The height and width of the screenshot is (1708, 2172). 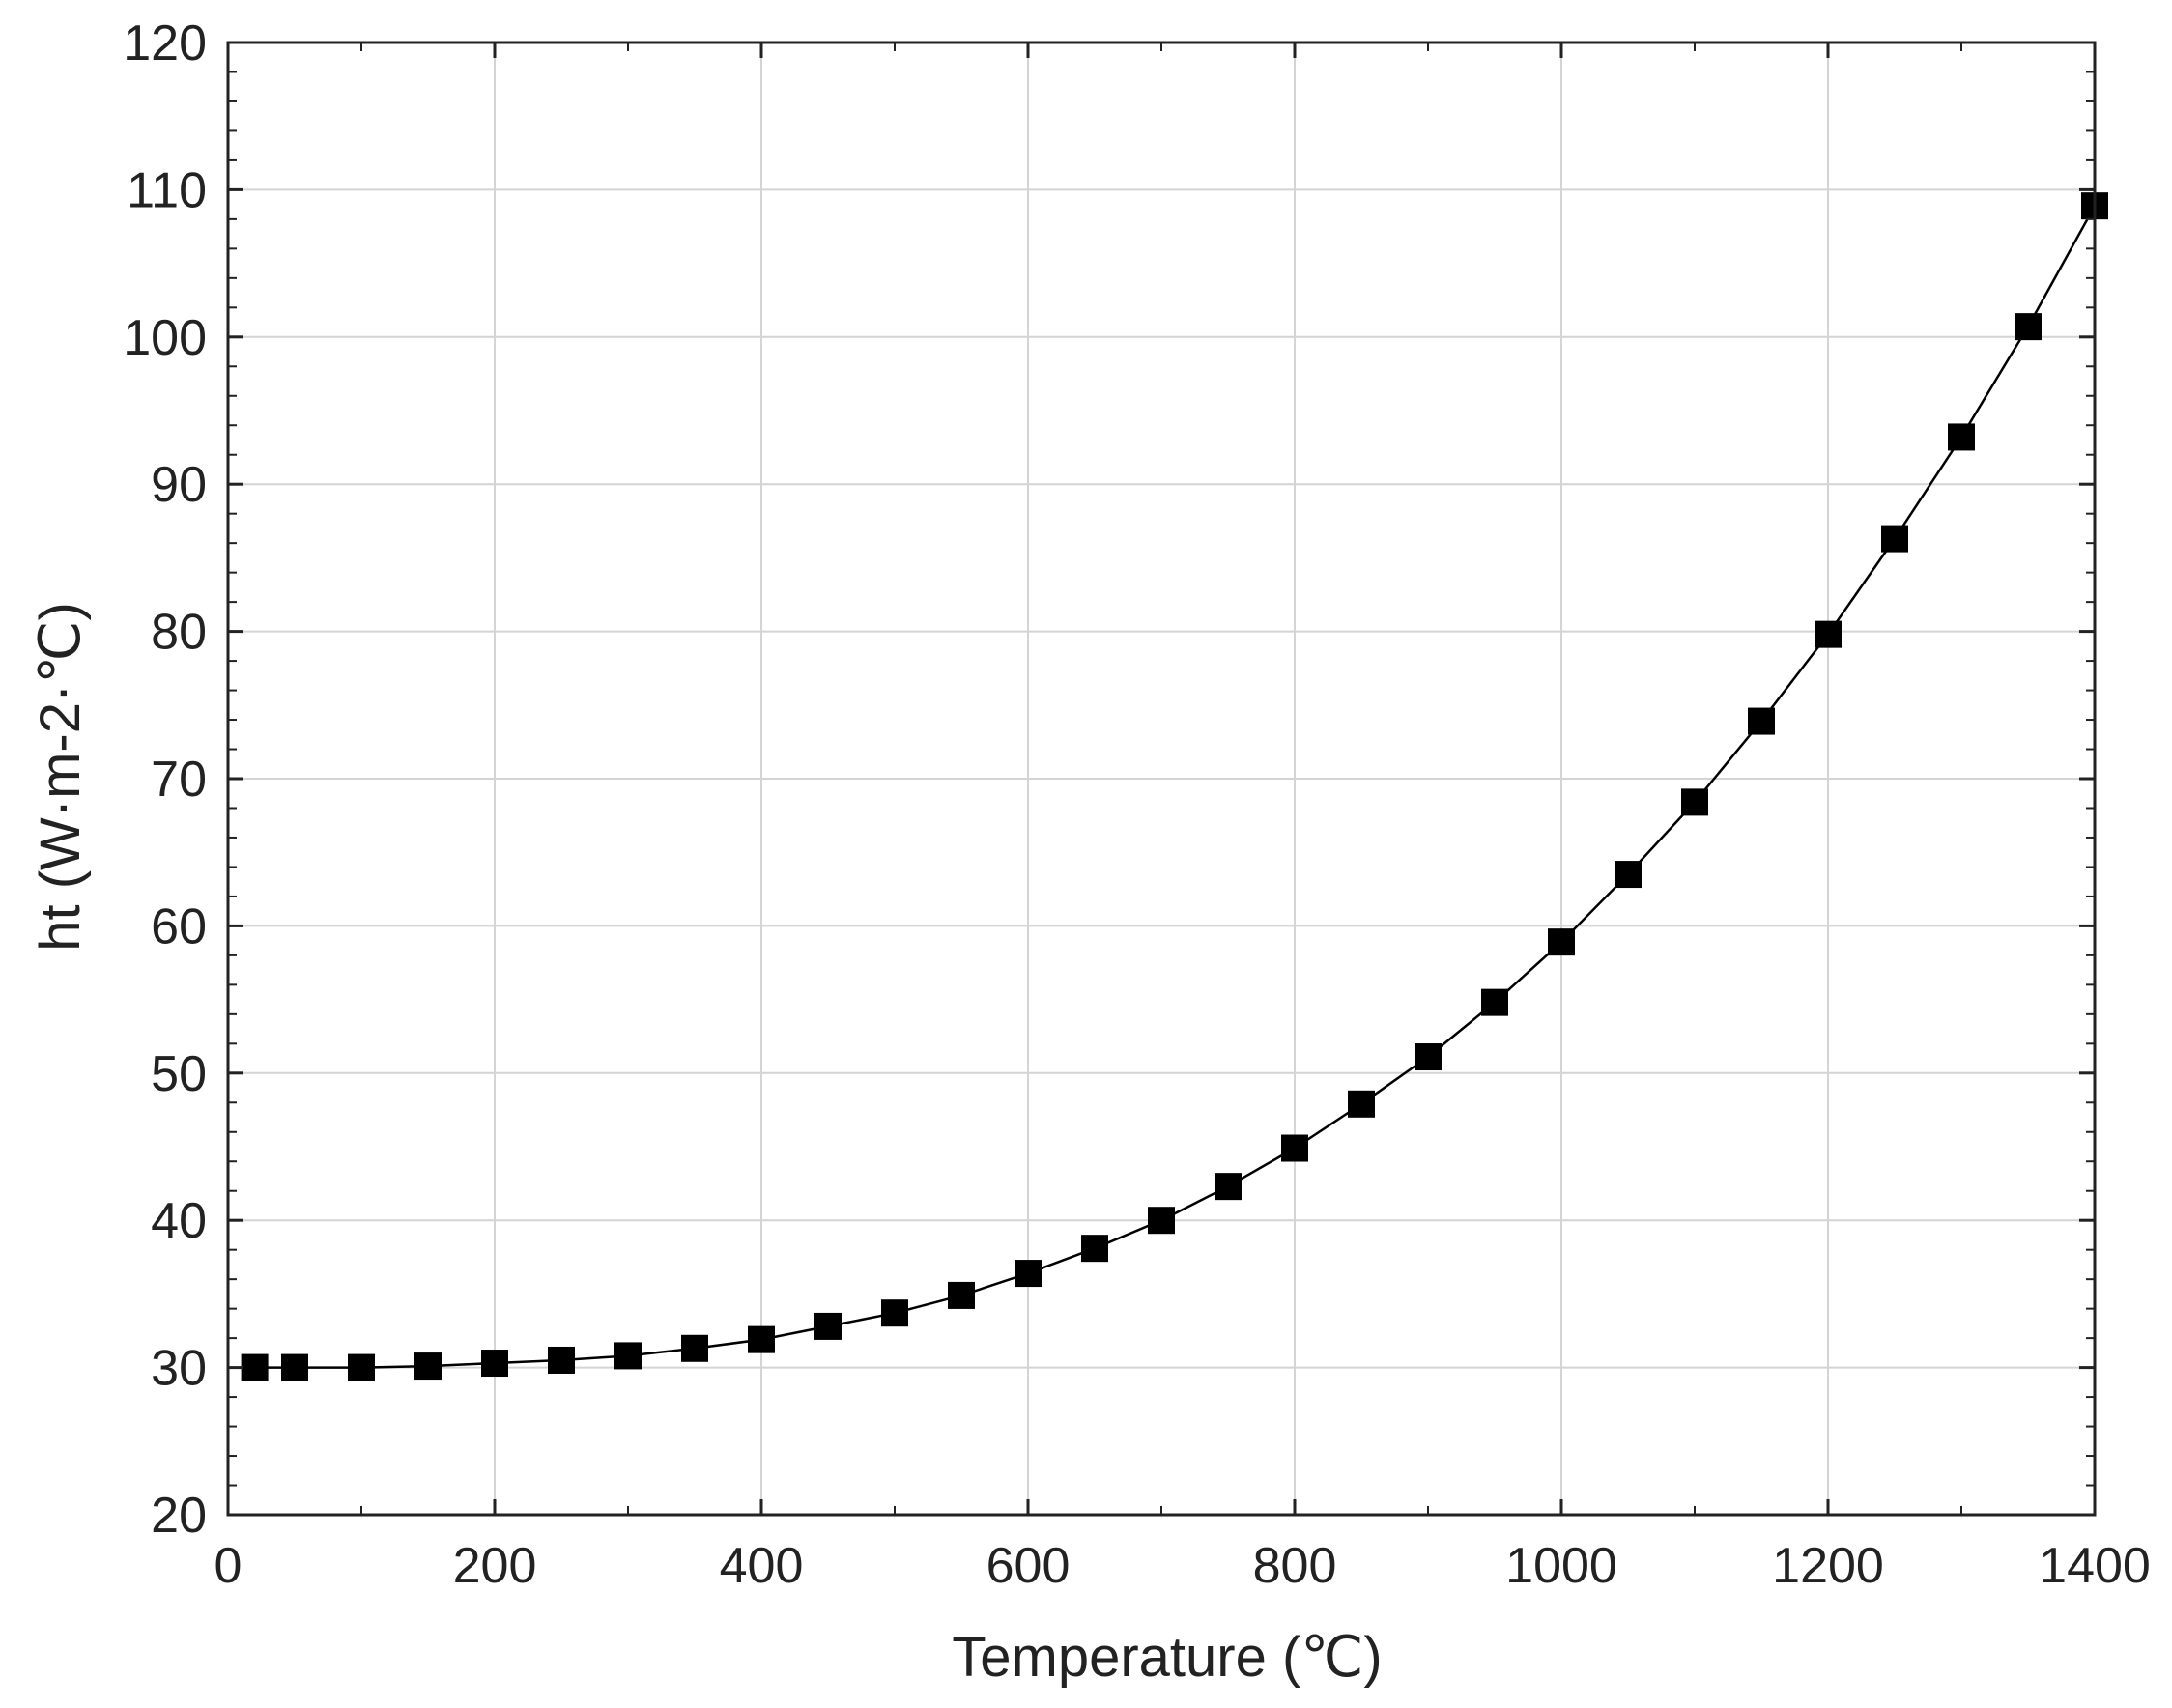 What do you see at coordinates (179, 485) in the screenshot?
I see `y-tick-label: 90` at bounding box center [179, 485].